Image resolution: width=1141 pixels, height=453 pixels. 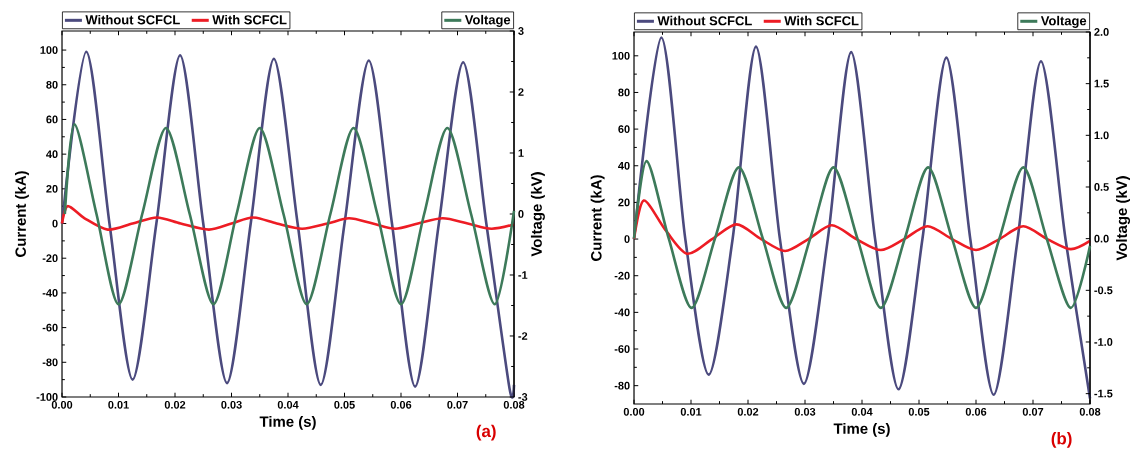 I want to click on y2-tick-label: 0.0, so click(x=1101, y=238).